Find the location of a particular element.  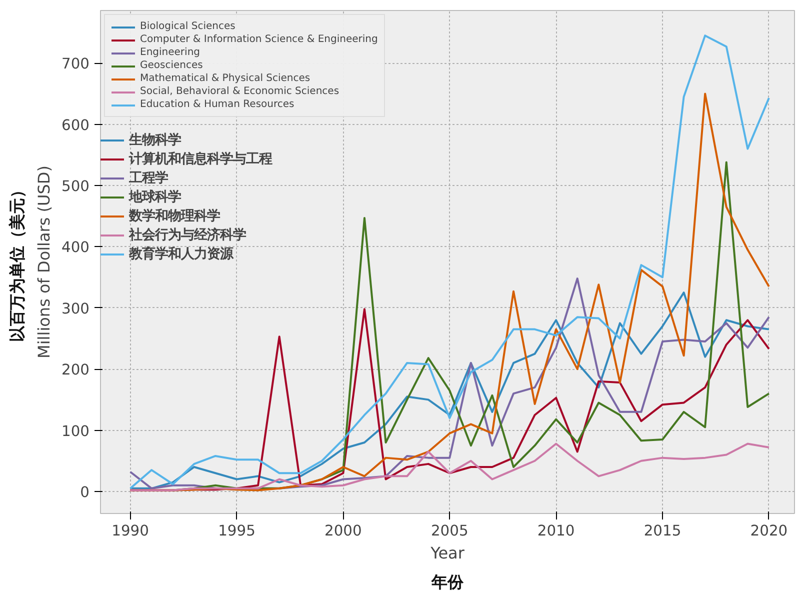

y-tick-label: 0 is located at coordinates (85, 492).